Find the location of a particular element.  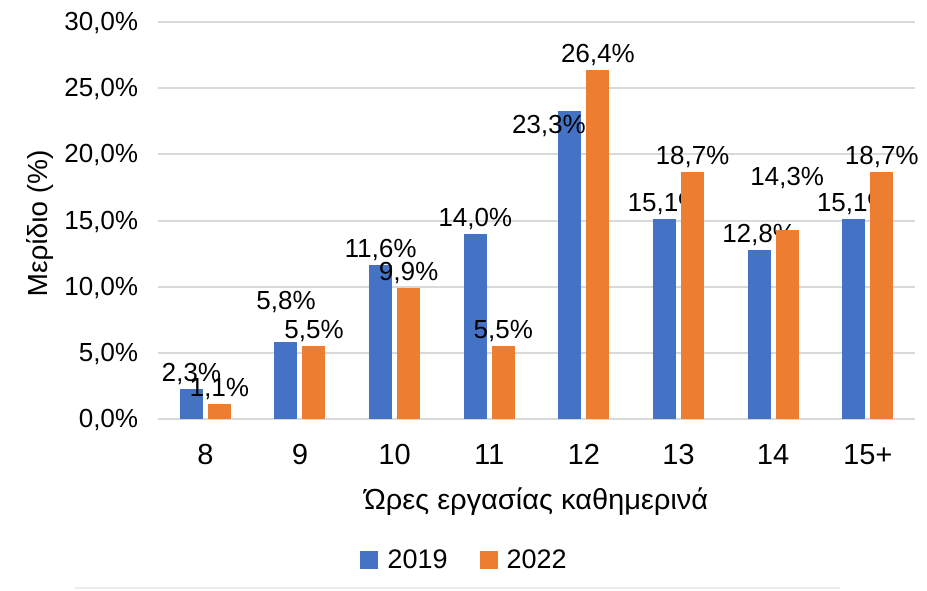

legend-label-2019: 2019 is located at coordinates (417, 559).